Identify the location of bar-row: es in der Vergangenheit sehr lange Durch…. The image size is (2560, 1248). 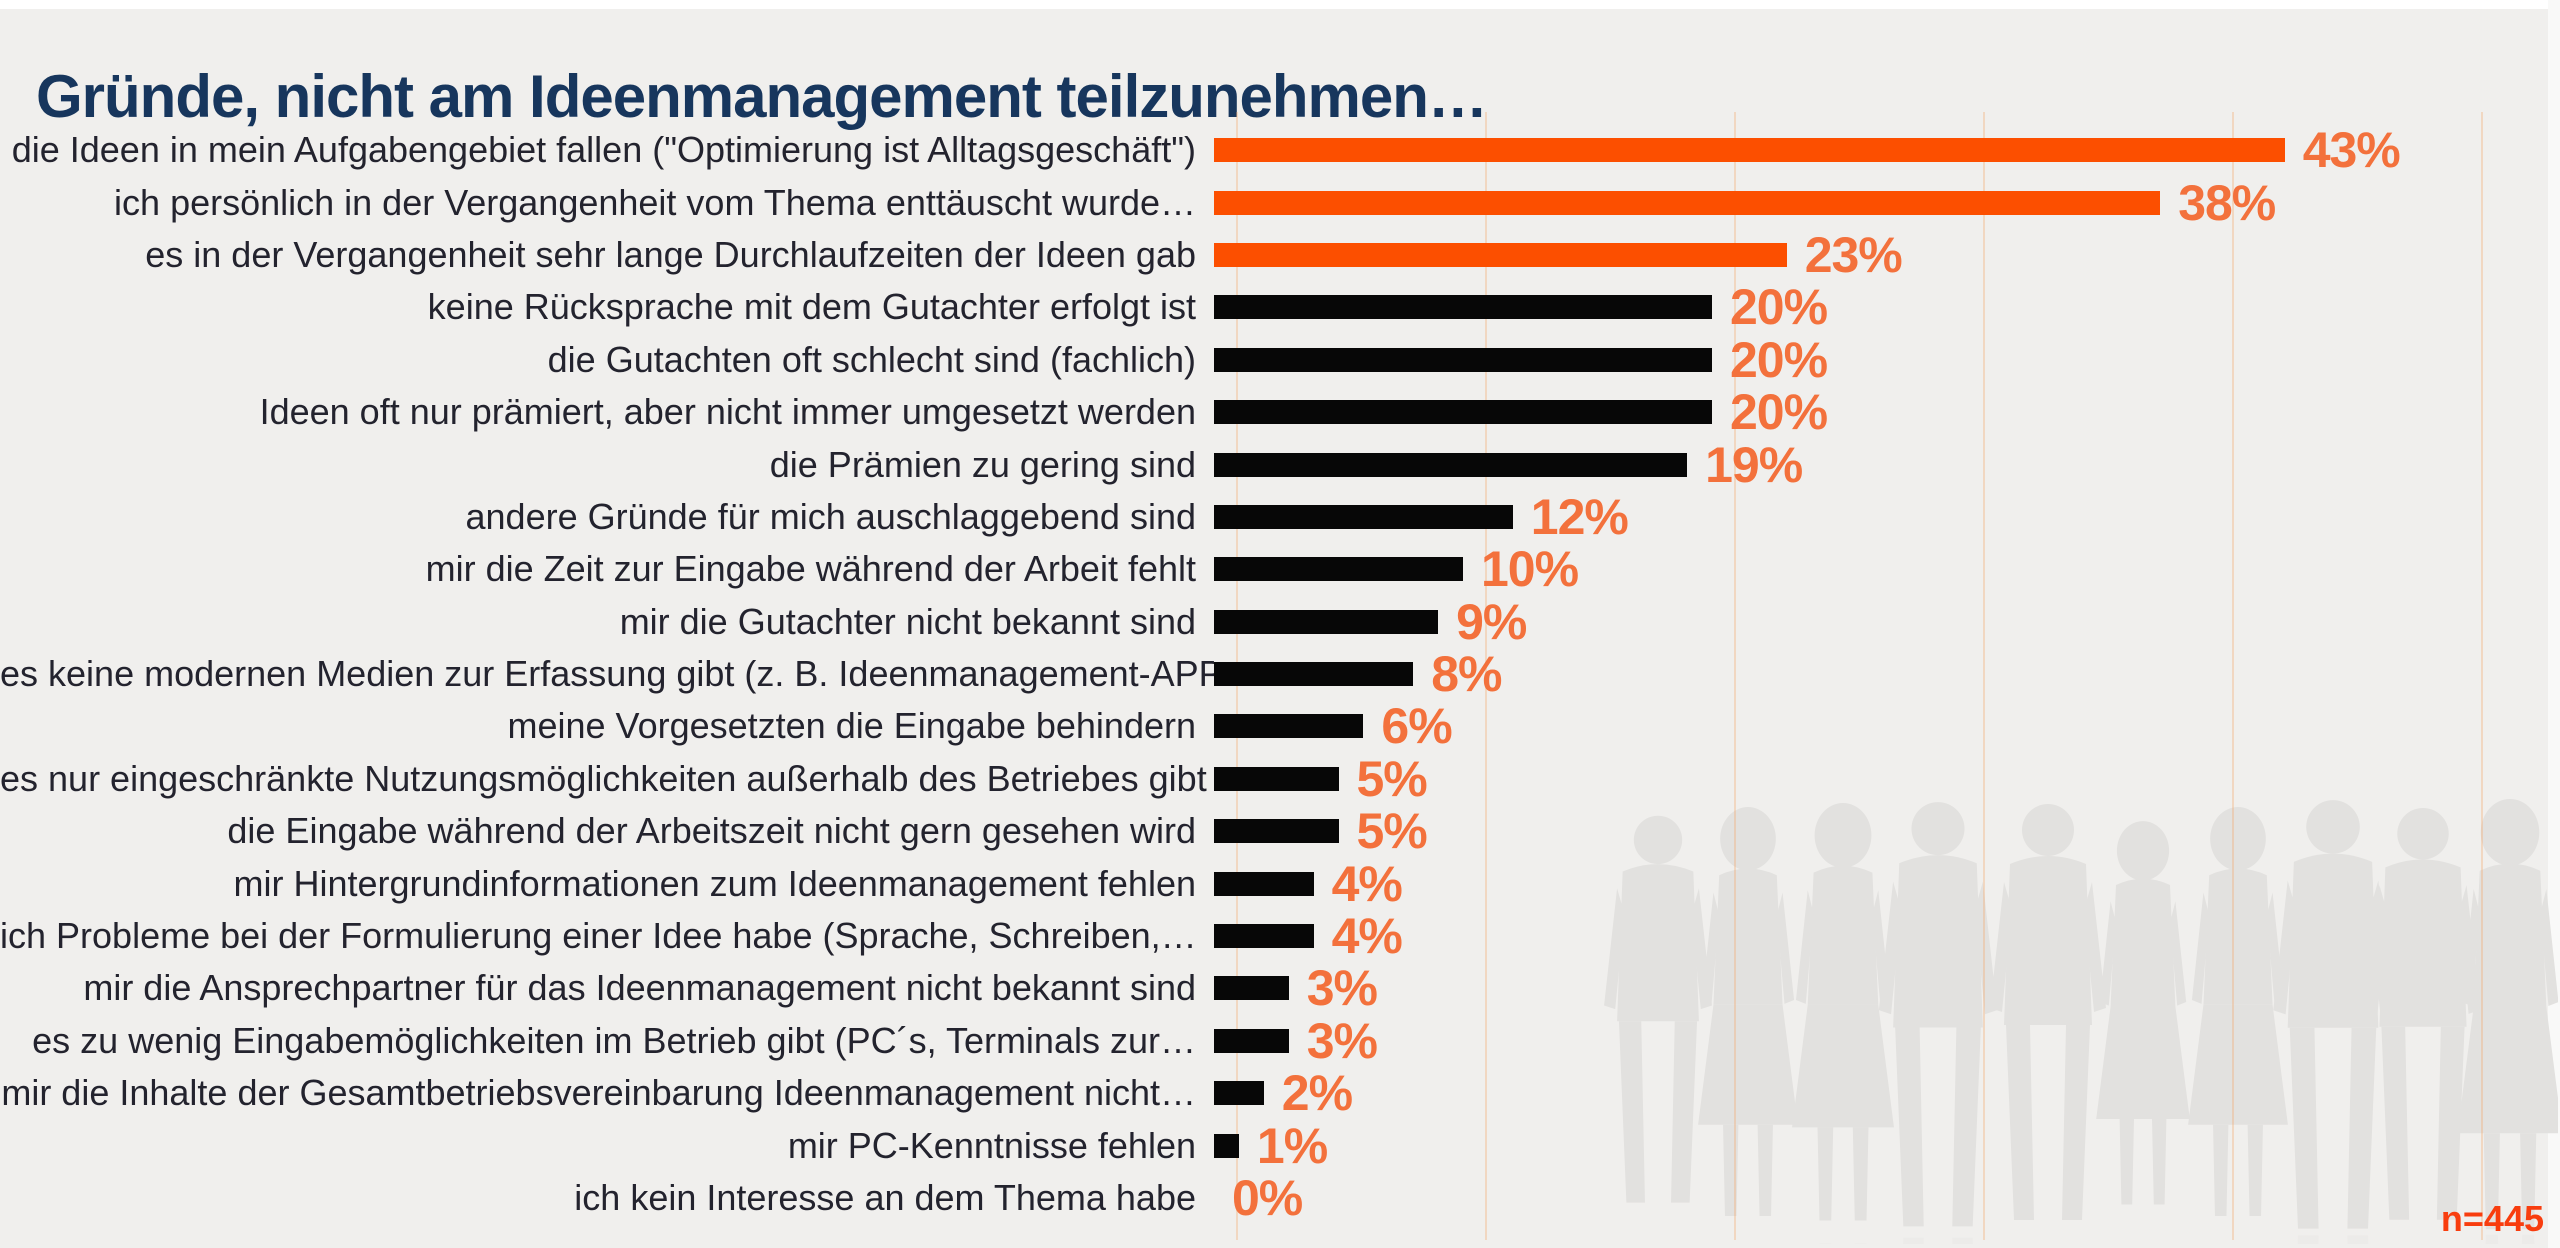
(1280, 255).